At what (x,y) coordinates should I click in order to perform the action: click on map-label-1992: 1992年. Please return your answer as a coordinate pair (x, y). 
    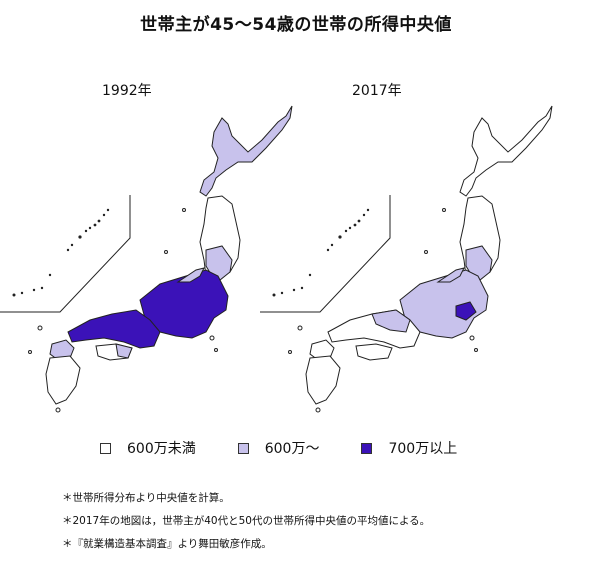
    Looking at the image, I should click on (127, 91).